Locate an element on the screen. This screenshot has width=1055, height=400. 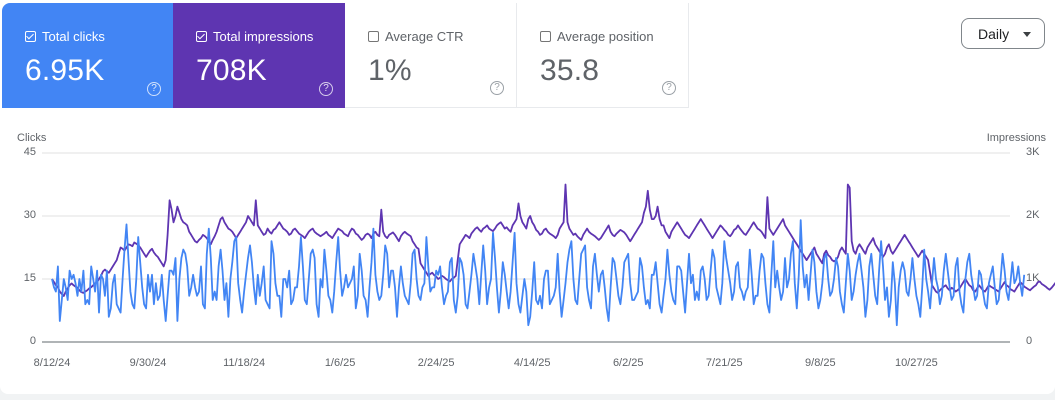
granularity-dropdown: Daily is located at coordinates (1003, 33).